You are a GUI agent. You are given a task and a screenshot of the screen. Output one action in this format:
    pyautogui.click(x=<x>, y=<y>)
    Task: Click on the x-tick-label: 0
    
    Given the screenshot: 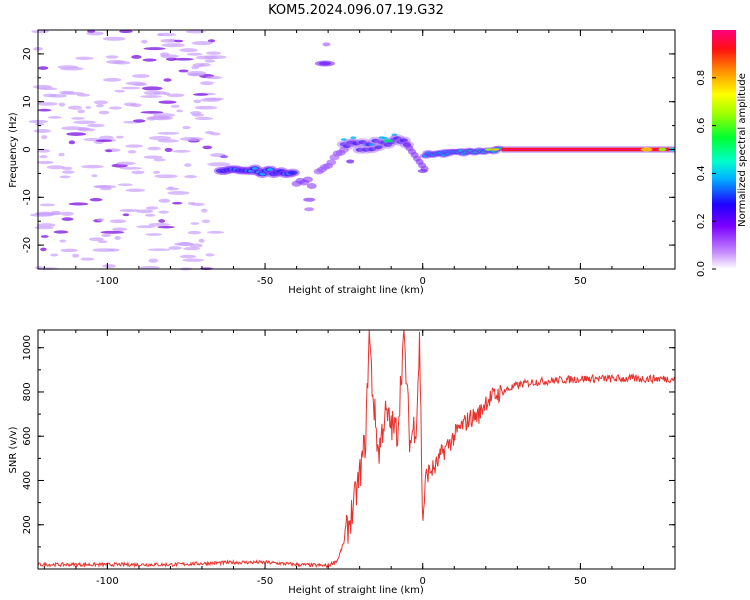 What is the action you would take?
    pyautogui.click(x=423, y=581)
    